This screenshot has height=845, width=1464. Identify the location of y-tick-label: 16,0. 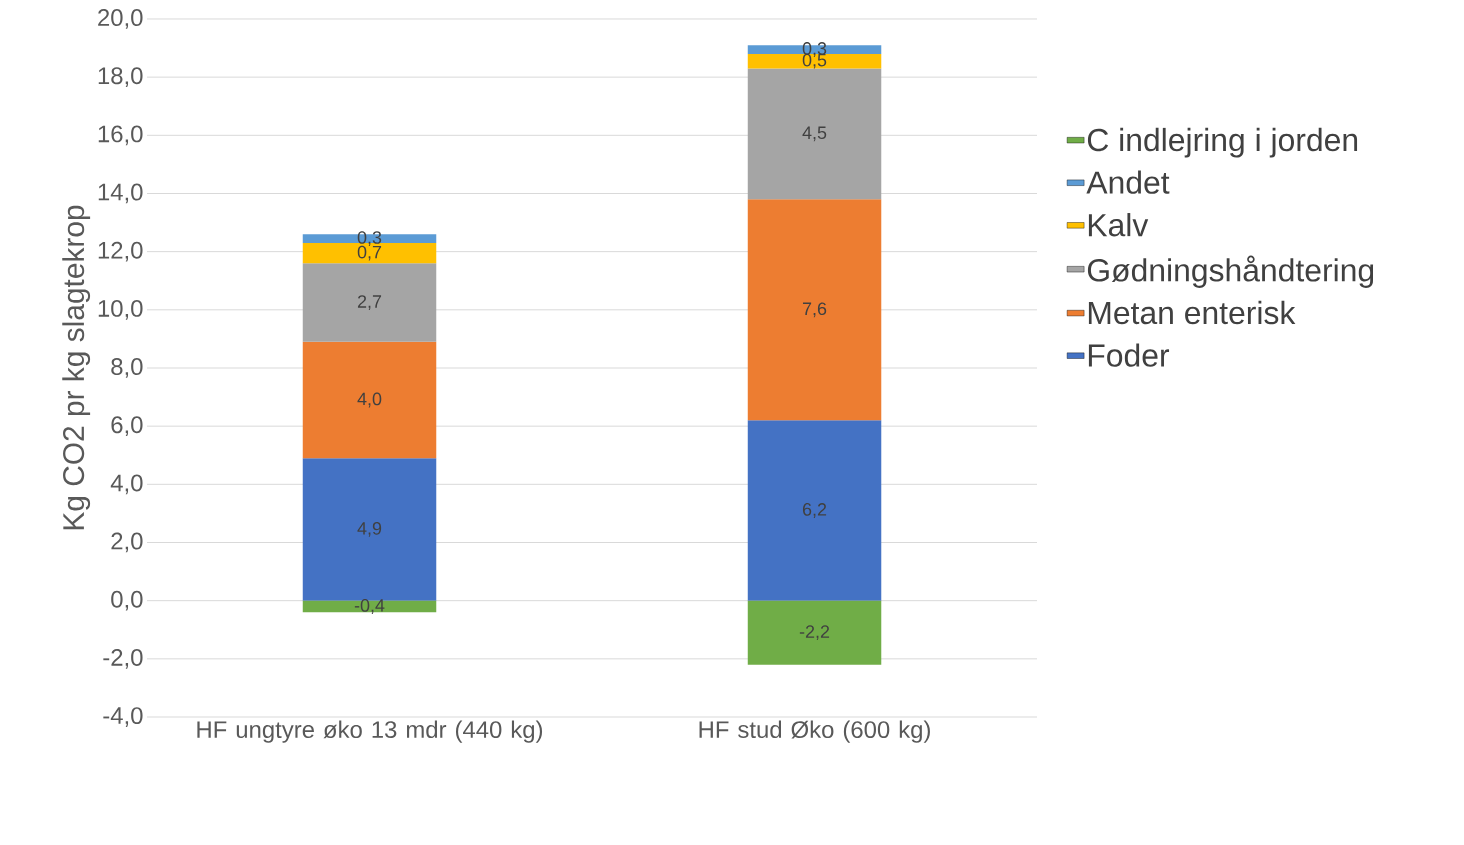
(120, 135).